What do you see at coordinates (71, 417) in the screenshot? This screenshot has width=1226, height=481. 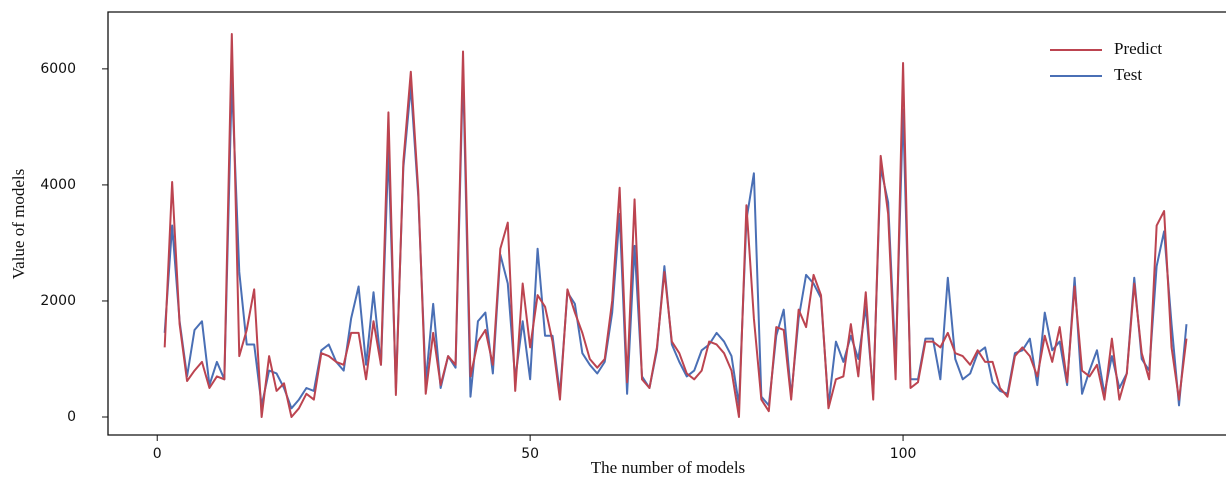 I see `y-tick-label: 0` at bounding box center [71, 417].